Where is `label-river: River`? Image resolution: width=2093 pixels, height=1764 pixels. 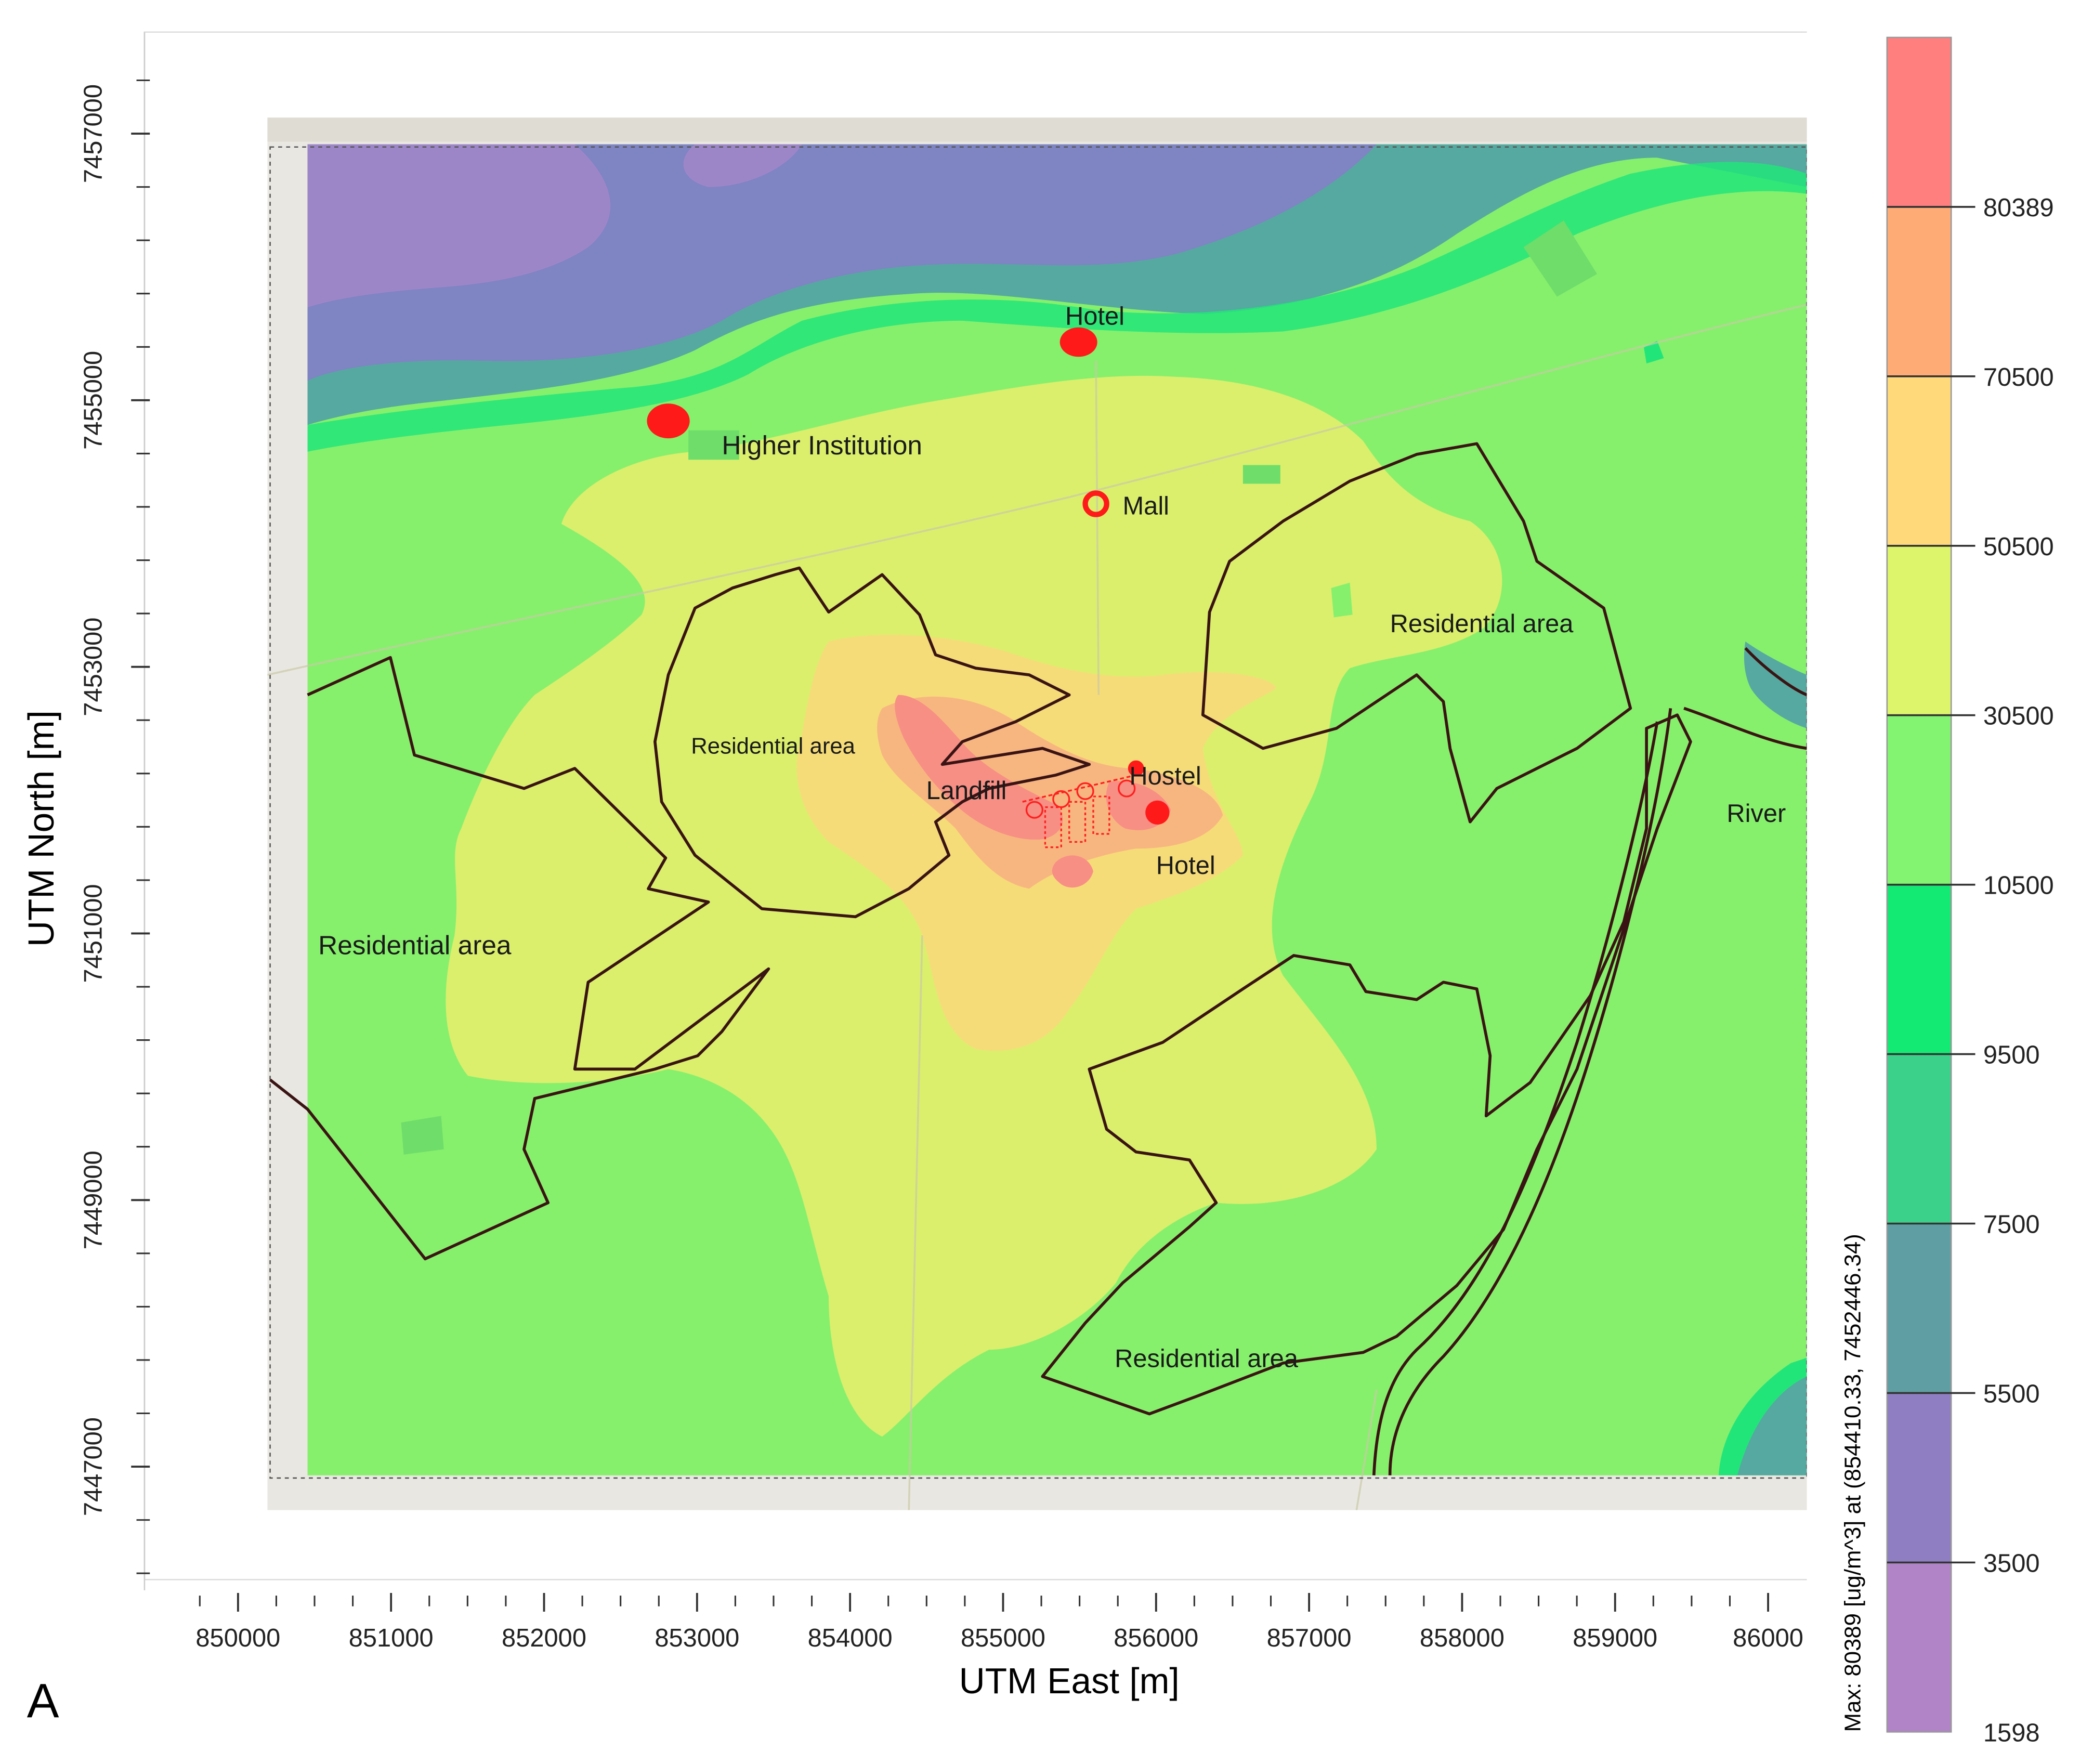
label-river: River is located at coordinates (1756, 814).